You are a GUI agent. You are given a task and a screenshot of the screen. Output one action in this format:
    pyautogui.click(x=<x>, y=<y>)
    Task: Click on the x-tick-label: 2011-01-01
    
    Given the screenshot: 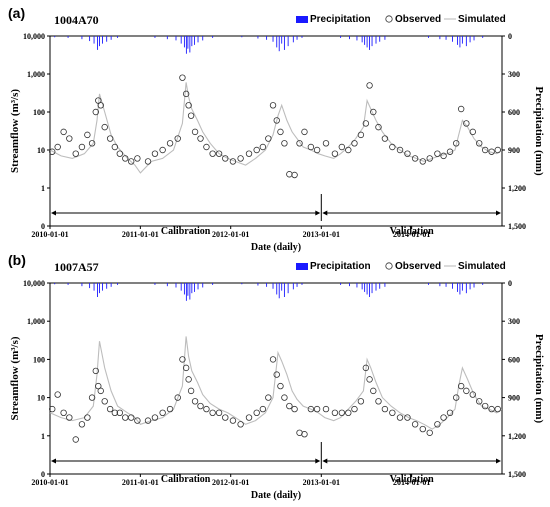 What is the action you would take?
    pyautogui.click(x=140, y=234)
    